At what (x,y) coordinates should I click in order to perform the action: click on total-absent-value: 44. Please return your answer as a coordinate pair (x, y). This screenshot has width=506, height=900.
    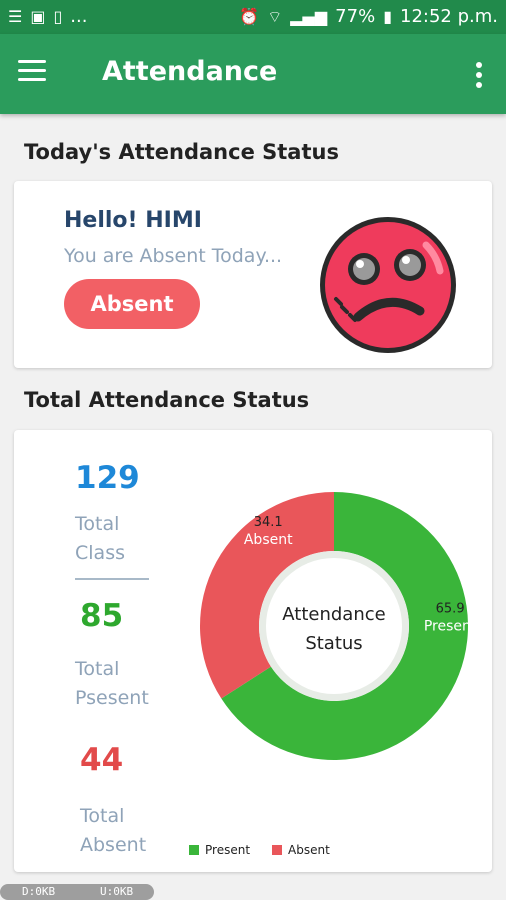
    Looking at the image, I should click on (102, 760).